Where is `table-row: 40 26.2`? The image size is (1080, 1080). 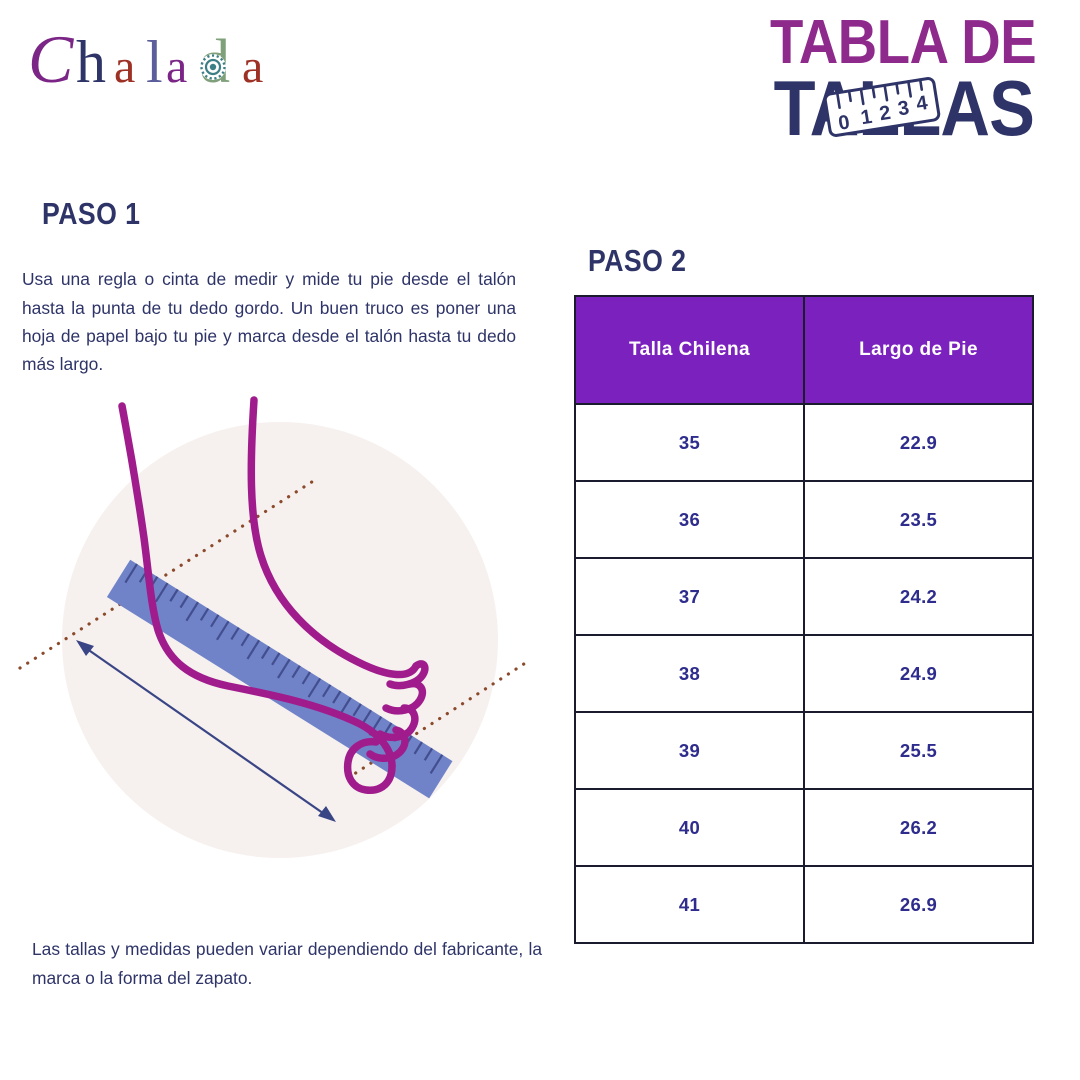
table-row: 40 26.2 is located at coordinates (804, 827).